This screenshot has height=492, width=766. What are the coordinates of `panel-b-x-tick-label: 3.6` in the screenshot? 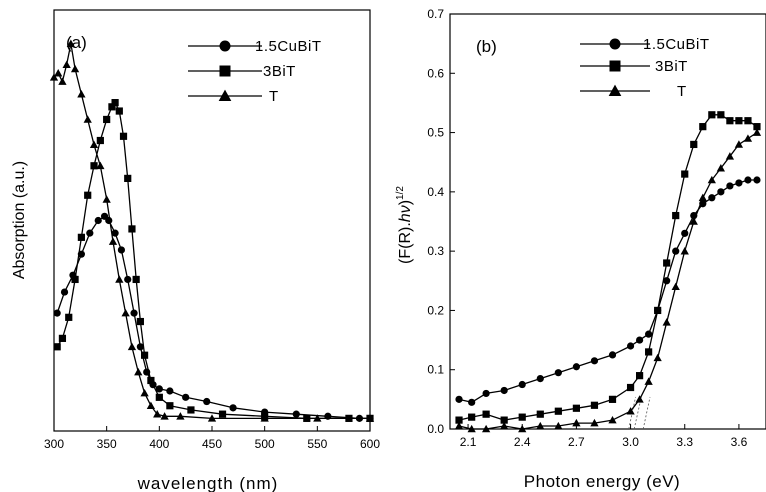 It's located at (739, 442).